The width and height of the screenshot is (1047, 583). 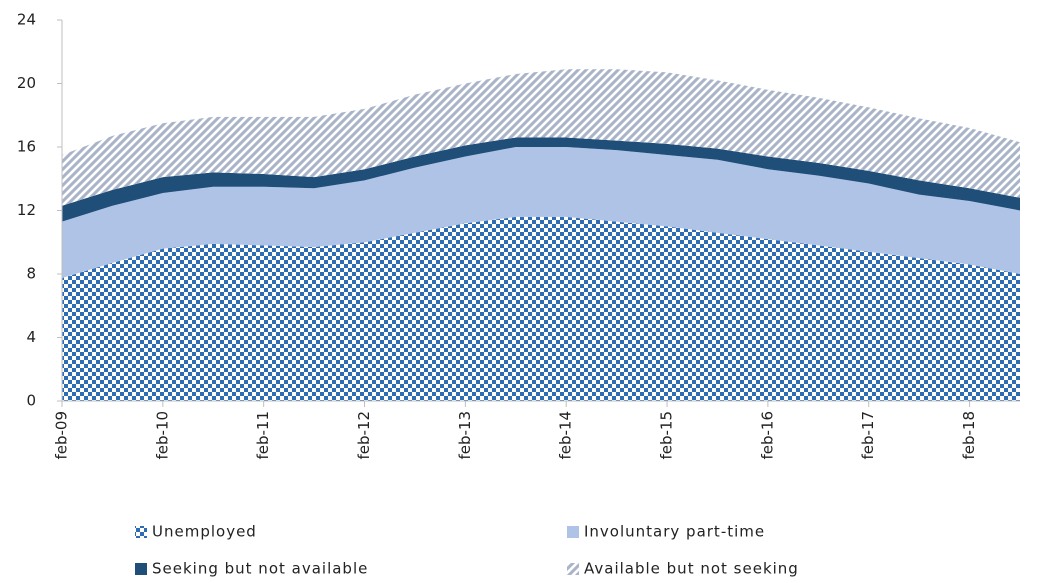 I want to click on y-tick-label: 20, so click(x=26, y=83).